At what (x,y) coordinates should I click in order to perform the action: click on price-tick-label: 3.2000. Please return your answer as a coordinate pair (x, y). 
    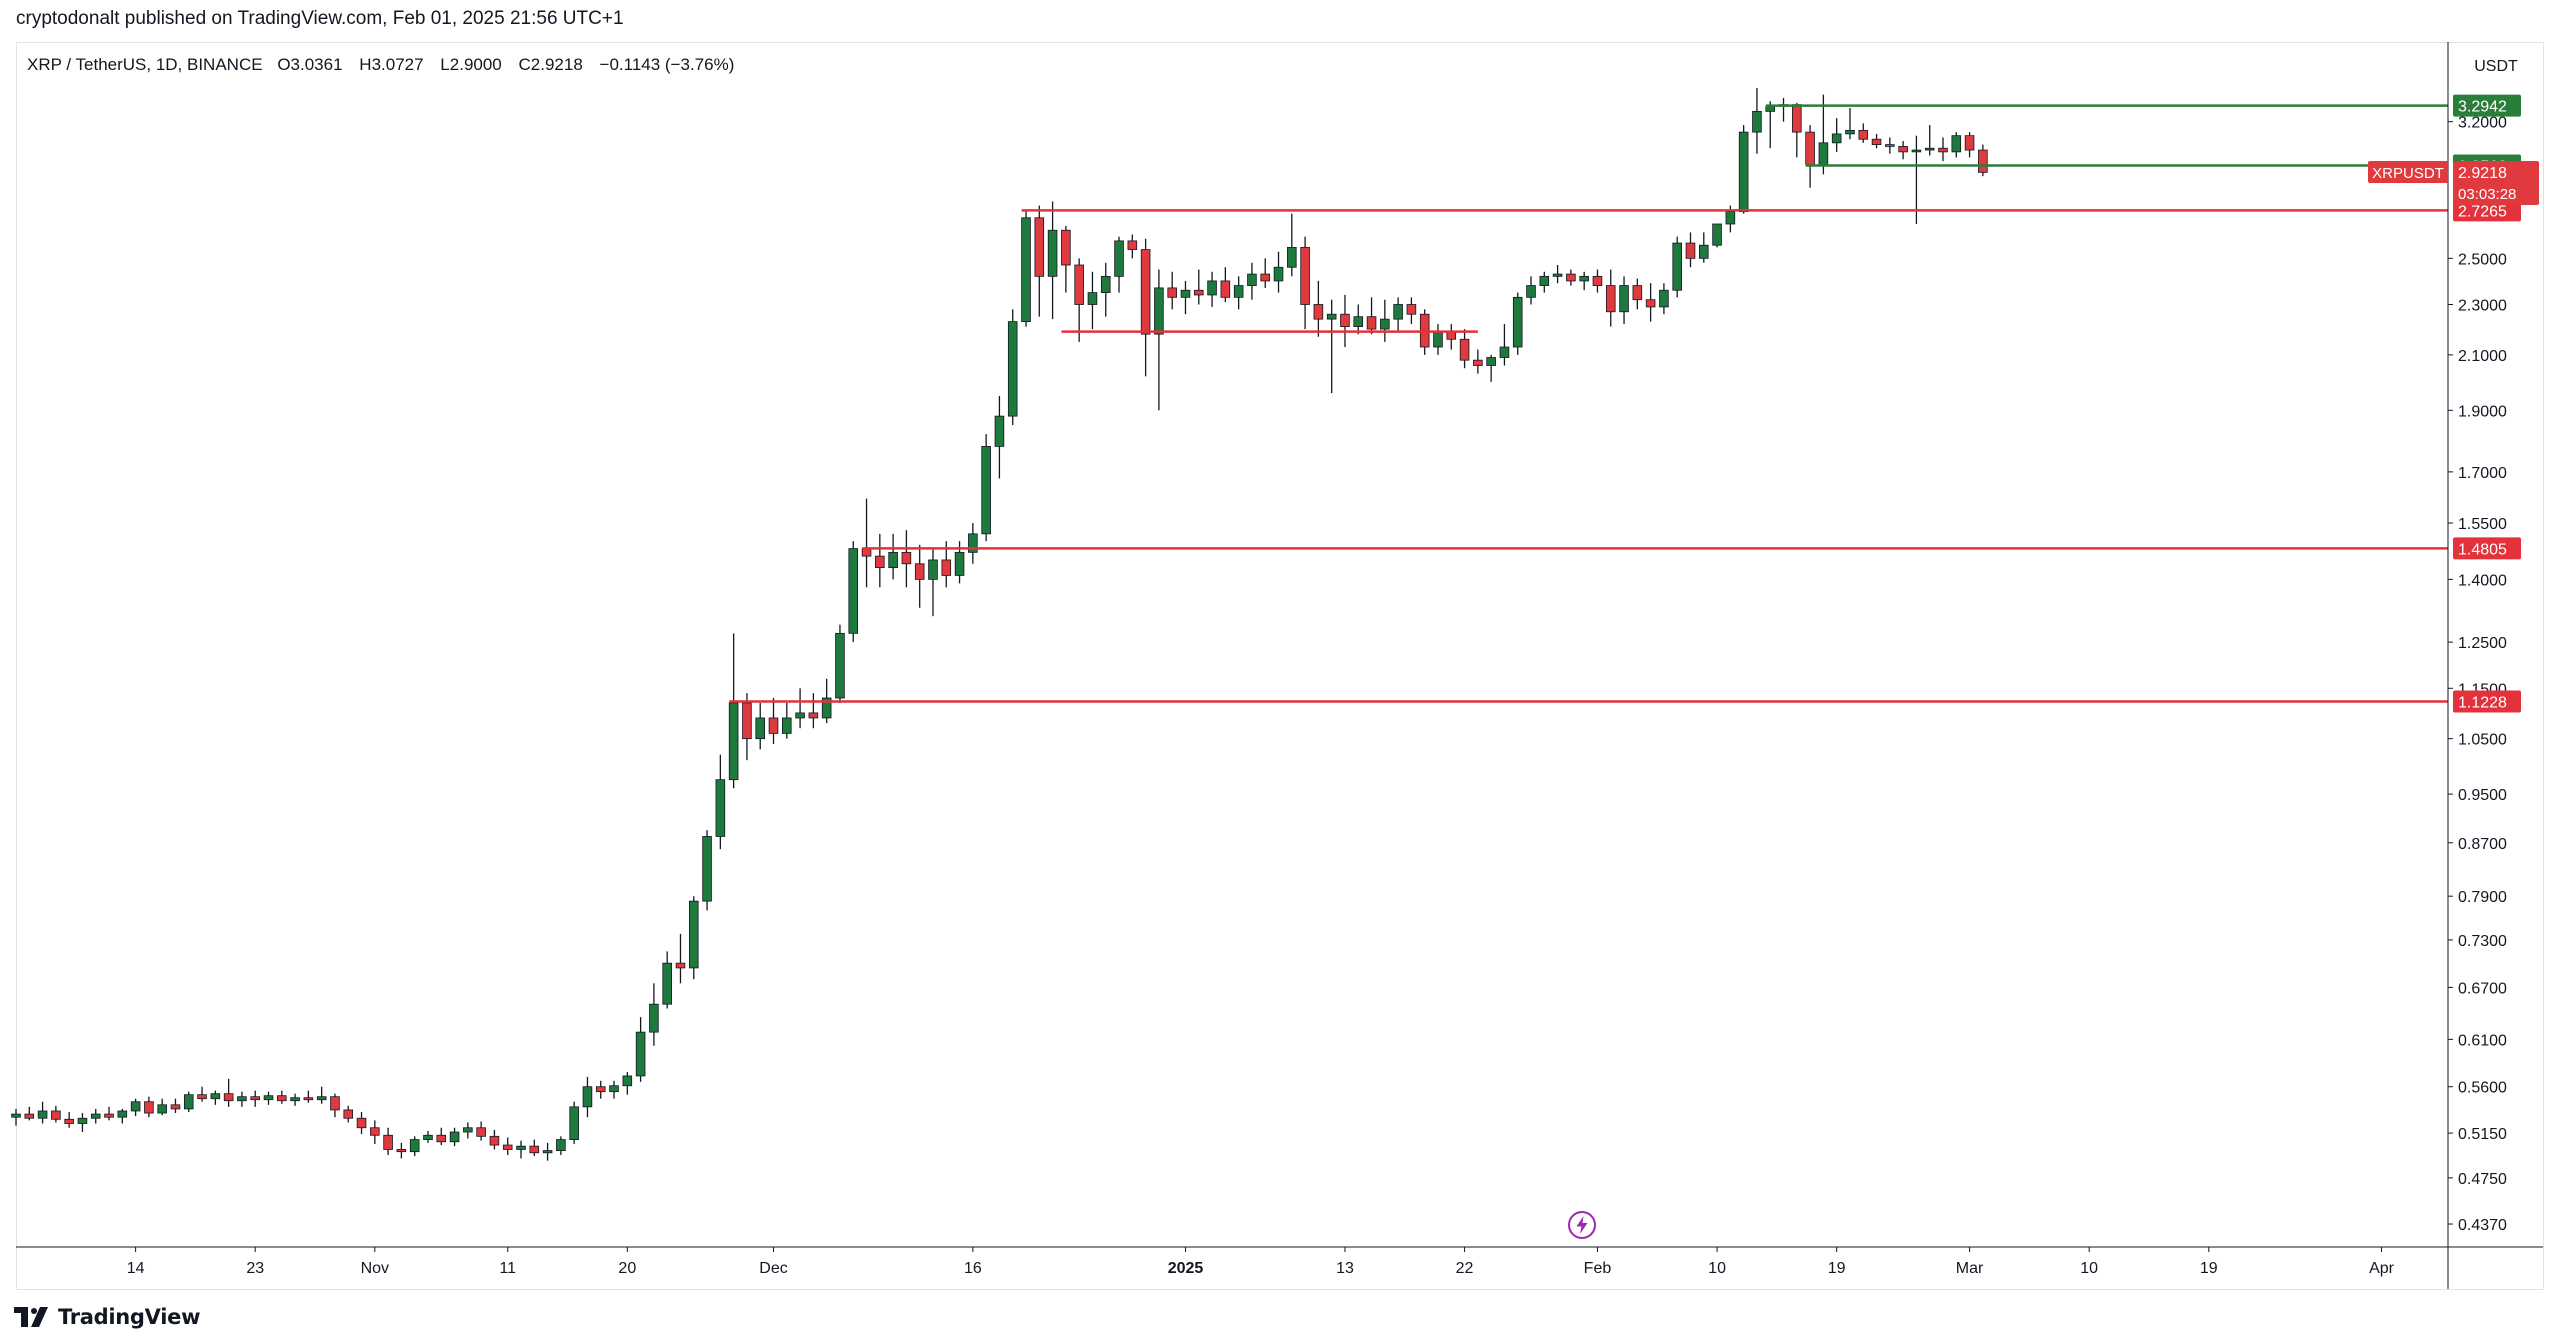
    Looking at the image, I should click on (2482, 123).